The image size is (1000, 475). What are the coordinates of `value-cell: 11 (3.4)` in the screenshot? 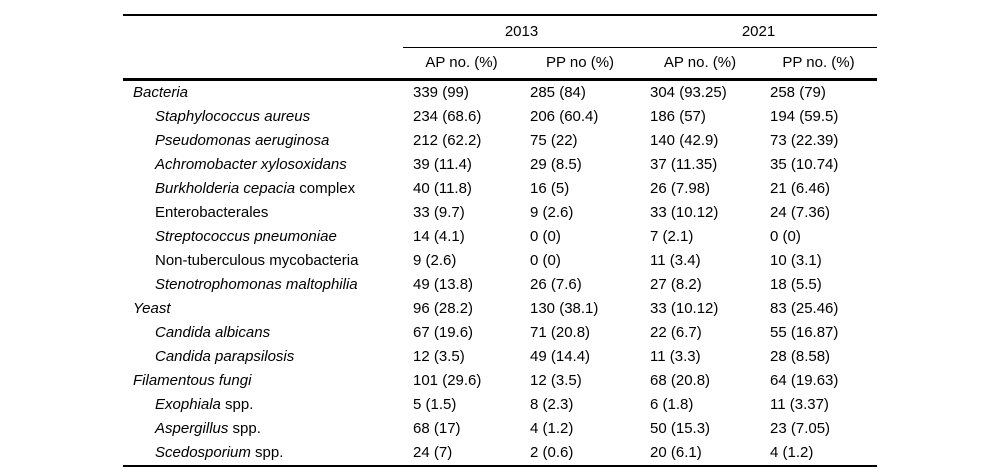 It's located at (675, 260).